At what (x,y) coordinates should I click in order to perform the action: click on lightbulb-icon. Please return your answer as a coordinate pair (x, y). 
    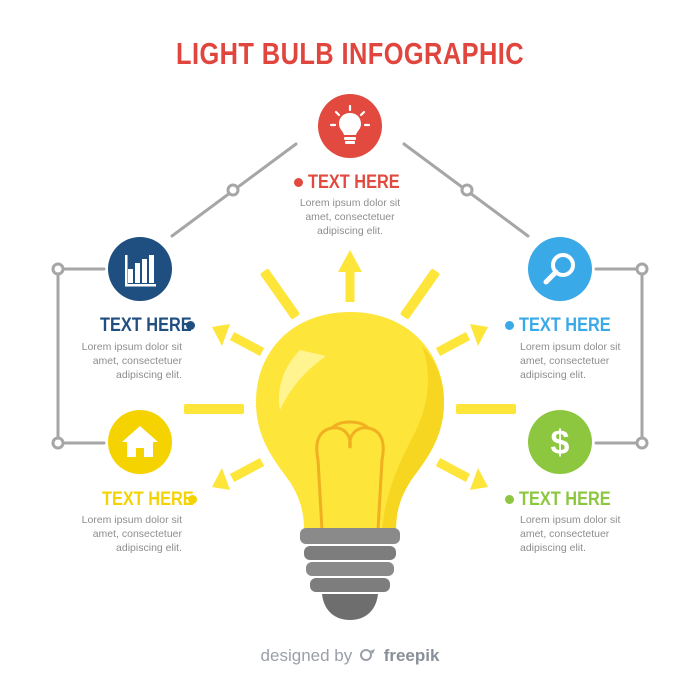
    Looking at the image, I should click on (350, 124).